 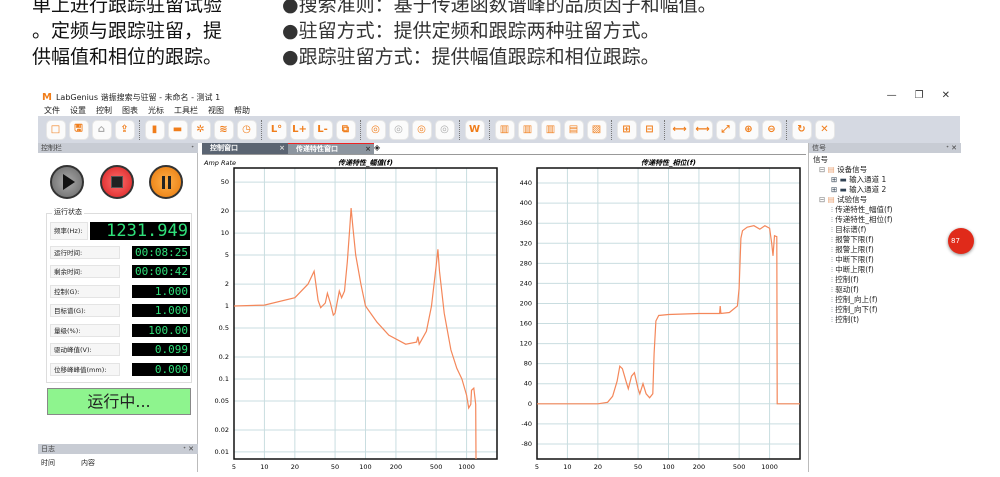 I want to click on tree-item: ⫶ 驱动(f), so click(x=853, y=290).